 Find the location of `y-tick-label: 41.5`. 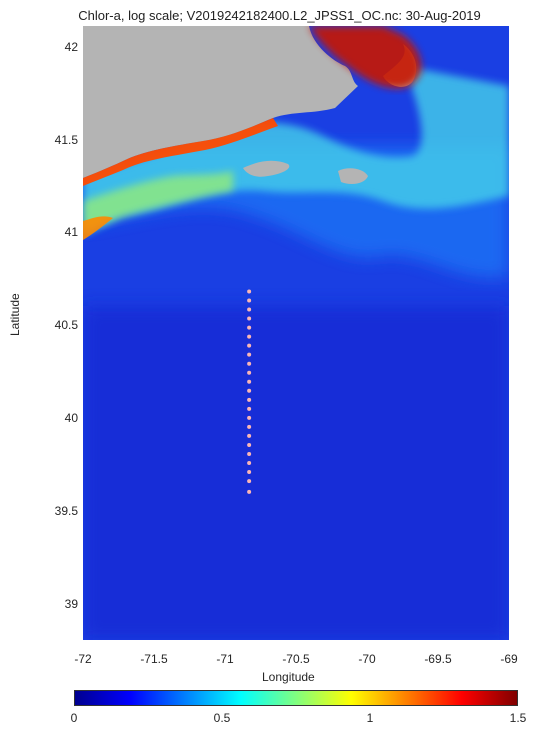

y-tick-label: 41.5 is located at coordinates (66, 140).